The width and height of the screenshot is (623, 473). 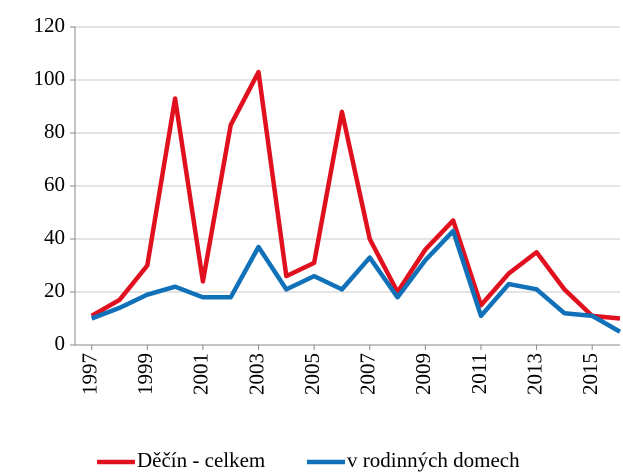 What do you see at coordinates (54, 290) in the screenshot?
I see `y-tick-label: 20` at bounding box center [54, 290].